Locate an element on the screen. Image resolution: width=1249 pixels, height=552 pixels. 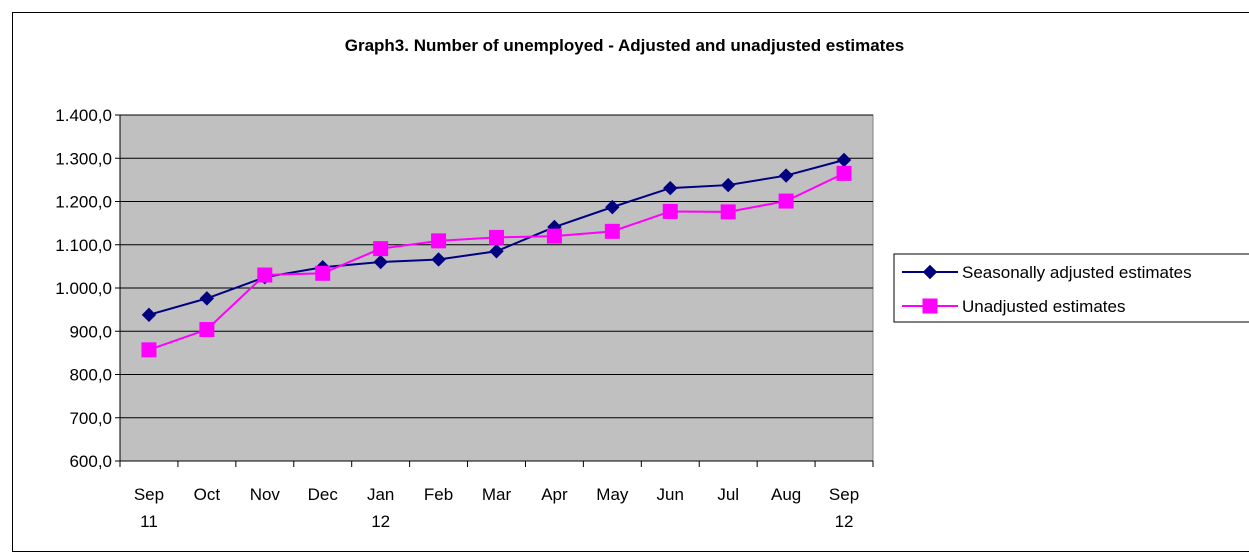
x-tick-label: Jan is located at coordinates (380, 494).